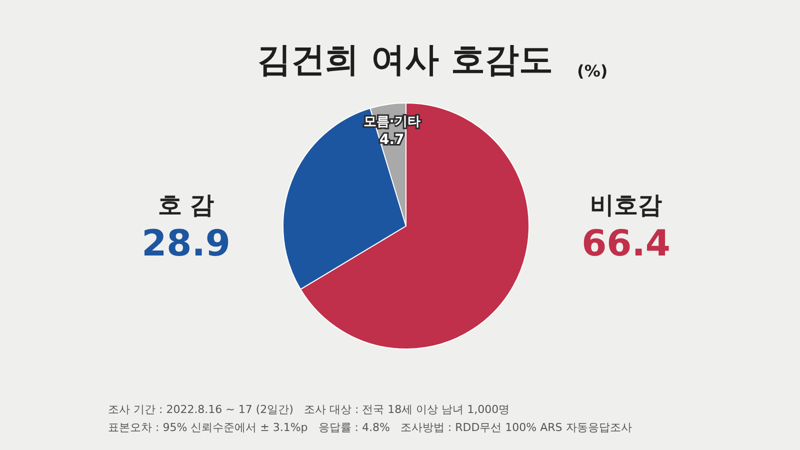 The width and height of the screenshot is (800, 450). Describe the element at coordinates (405, 60) in the screenshot. I see `chart-title: 김건희 여사 호감도` at that location.